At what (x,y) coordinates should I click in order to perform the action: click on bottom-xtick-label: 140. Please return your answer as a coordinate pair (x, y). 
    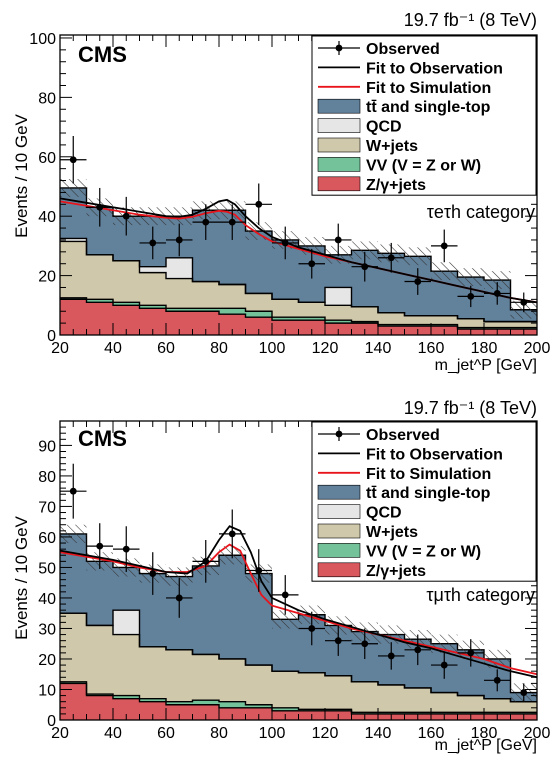
    Looking at the image, I should click on (378, 733).